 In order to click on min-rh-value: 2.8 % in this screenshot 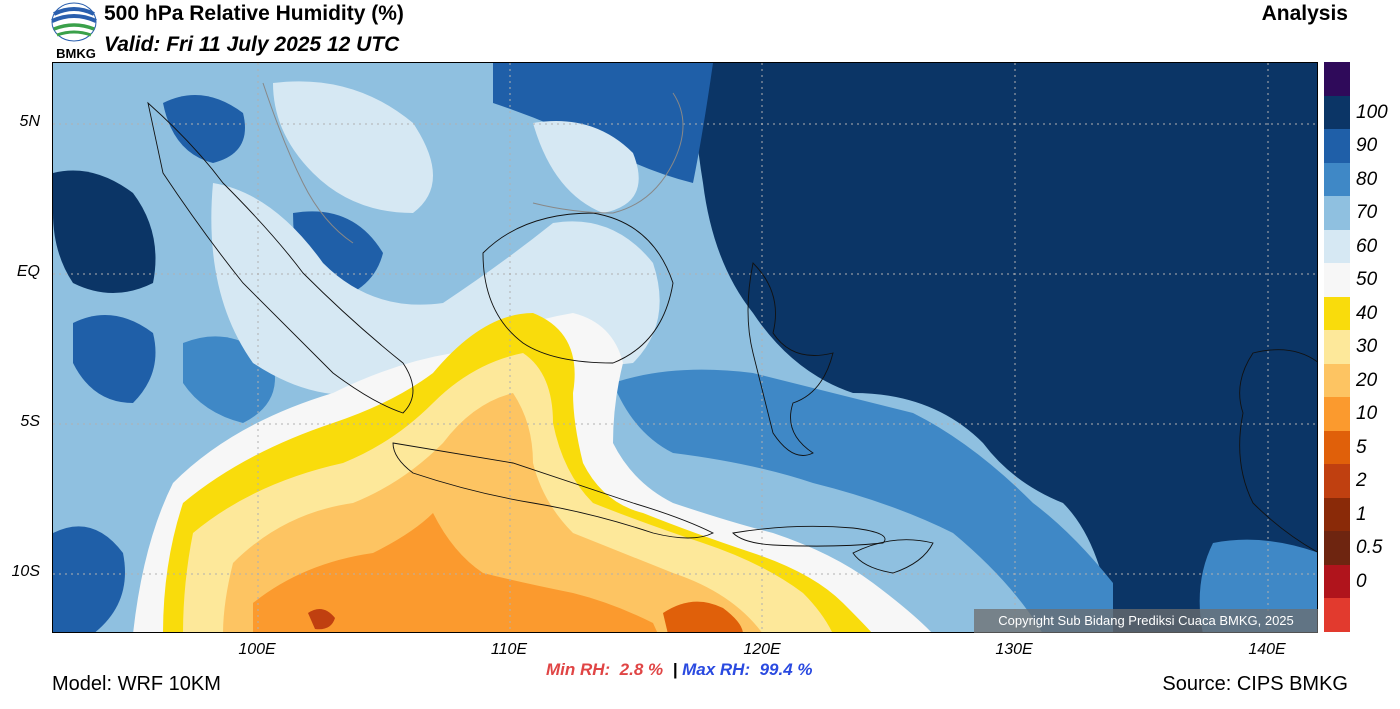, I will do `click(641, 669)`.